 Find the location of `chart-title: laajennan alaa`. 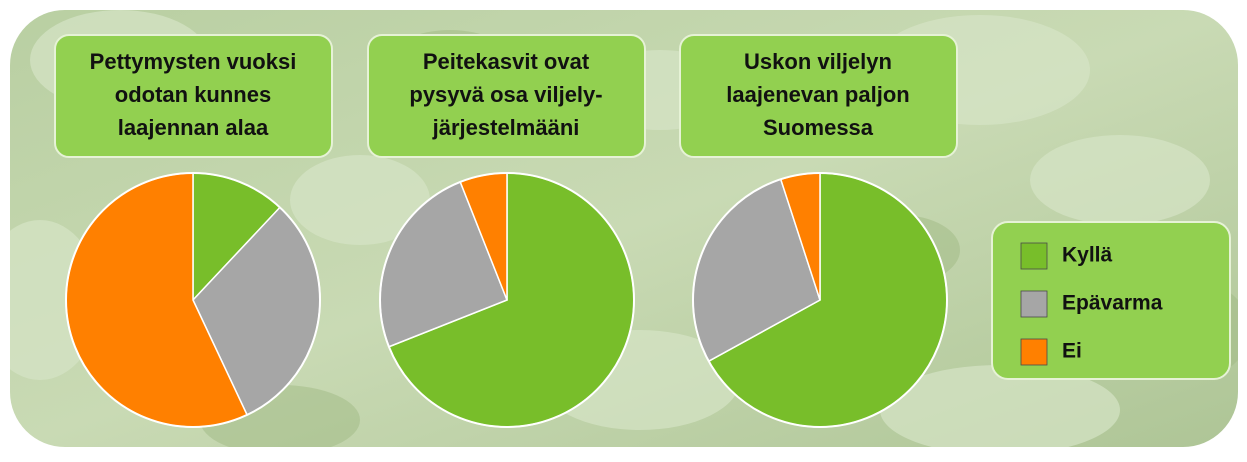

chart-title: laajennan alaa is located at coordinates (193, 127).